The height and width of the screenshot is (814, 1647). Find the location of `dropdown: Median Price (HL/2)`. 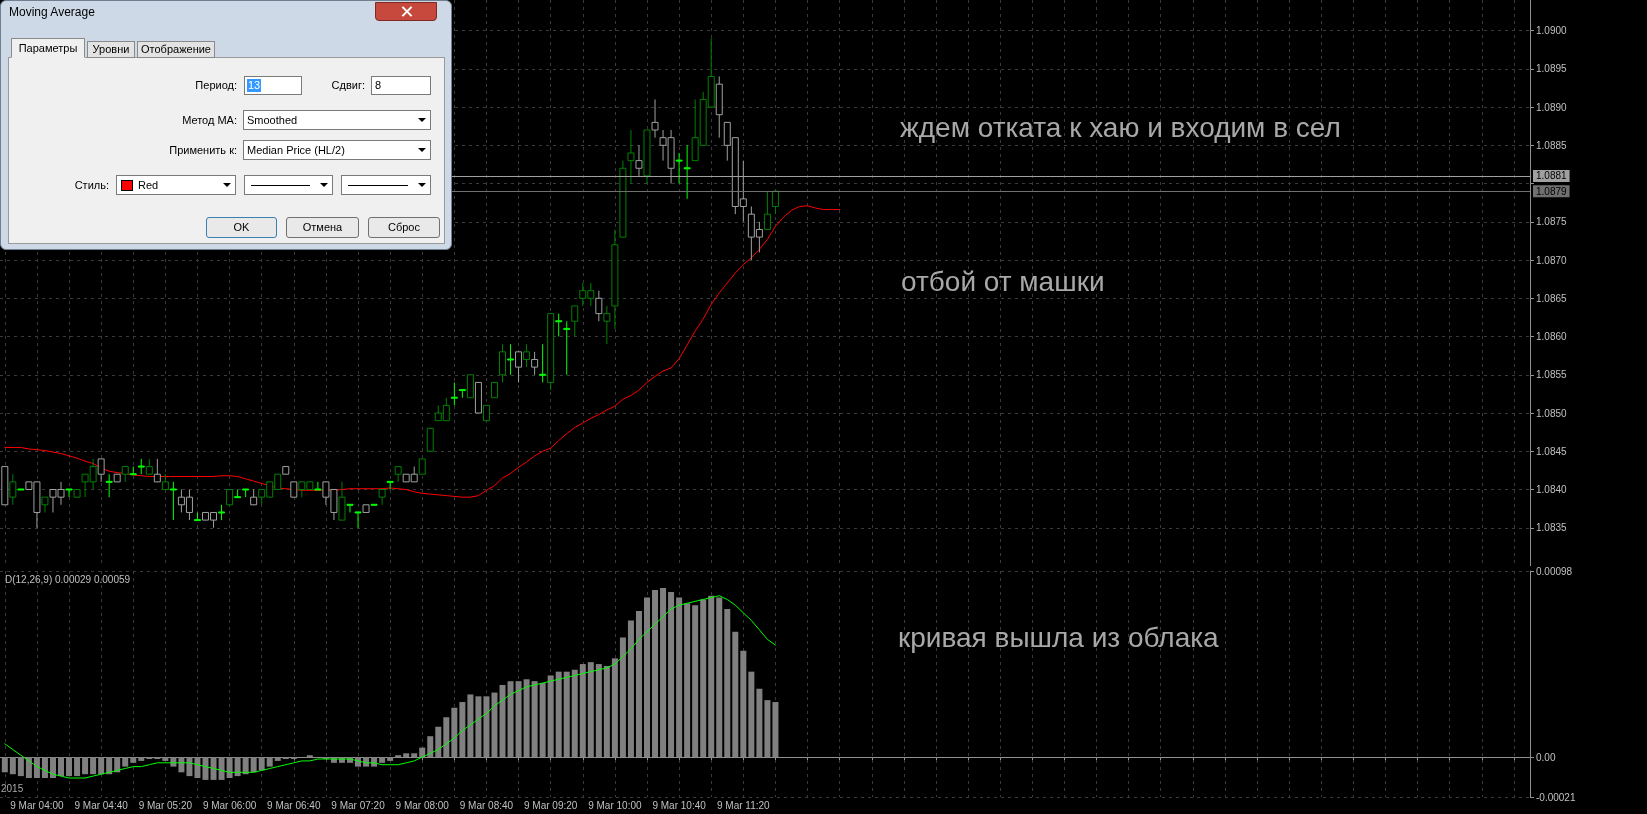

dropdown: Median Price (HL/2) is located at coordinates (337, 150).